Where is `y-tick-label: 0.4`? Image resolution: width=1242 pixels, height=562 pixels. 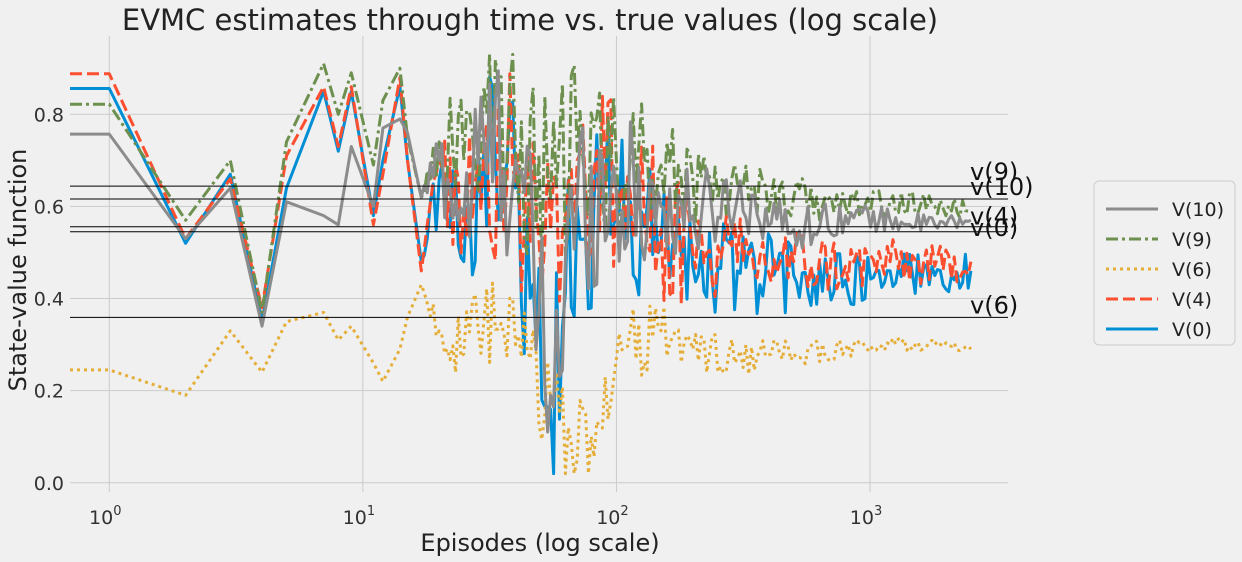 y-tick-label: 0.4 is located at coordinates (49, 300).